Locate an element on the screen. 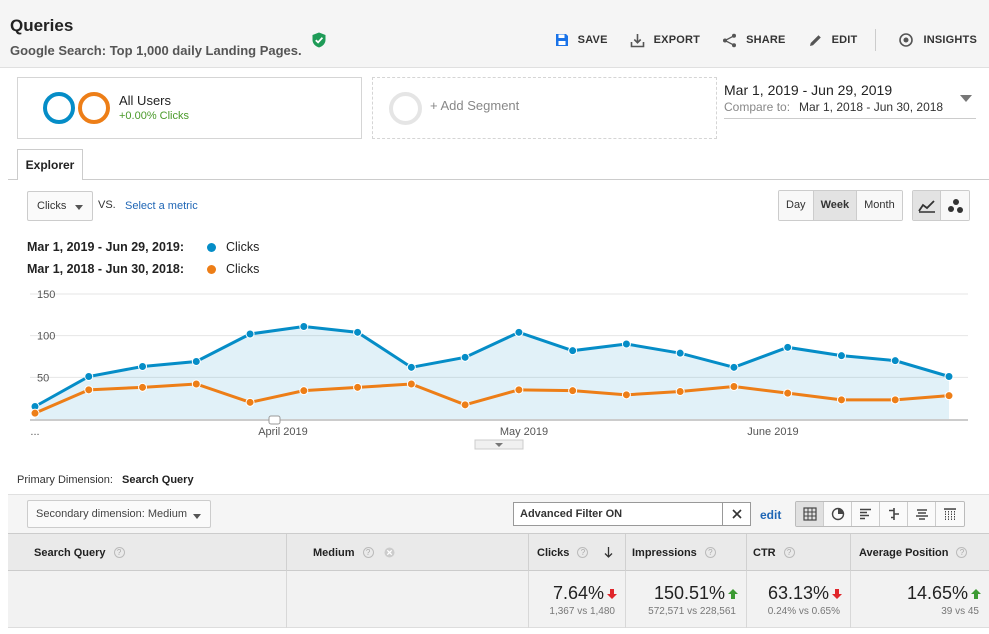 Image resolution: width=989 pixels, height=634 pixels. column-average-position: Average Position ? is located at coordinates (920, 552).